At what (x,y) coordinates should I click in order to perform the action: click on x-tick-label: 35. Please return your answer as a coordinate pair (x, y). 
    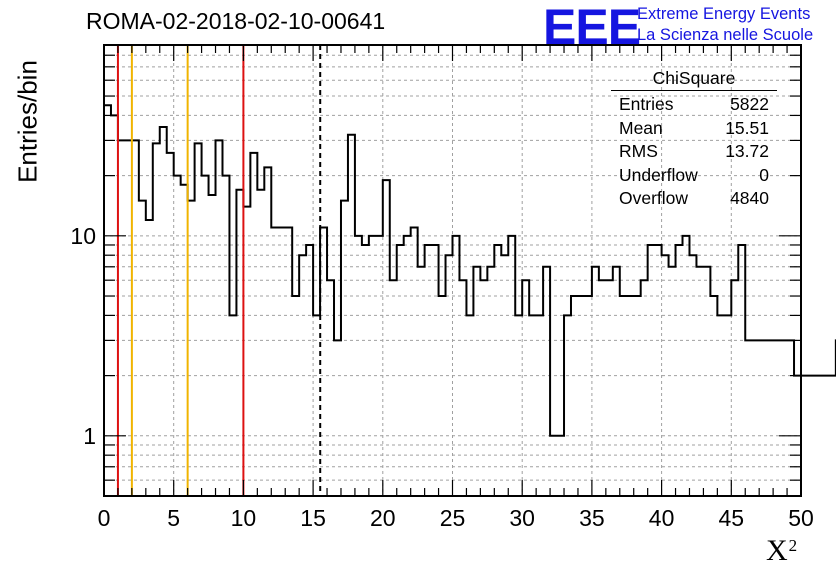
    Looking at the image, I should click on (592, 518).